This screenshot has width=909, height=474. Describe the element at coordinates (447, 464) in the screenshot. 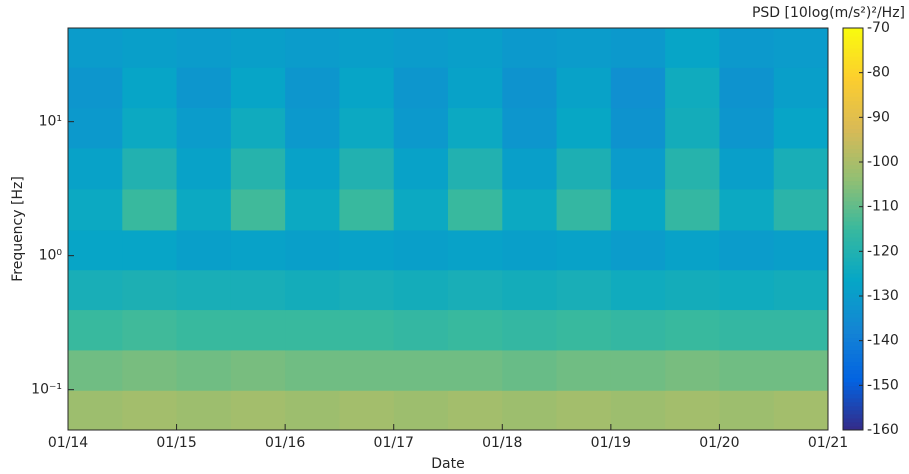

I see `x-axis-label: Date` at that location.